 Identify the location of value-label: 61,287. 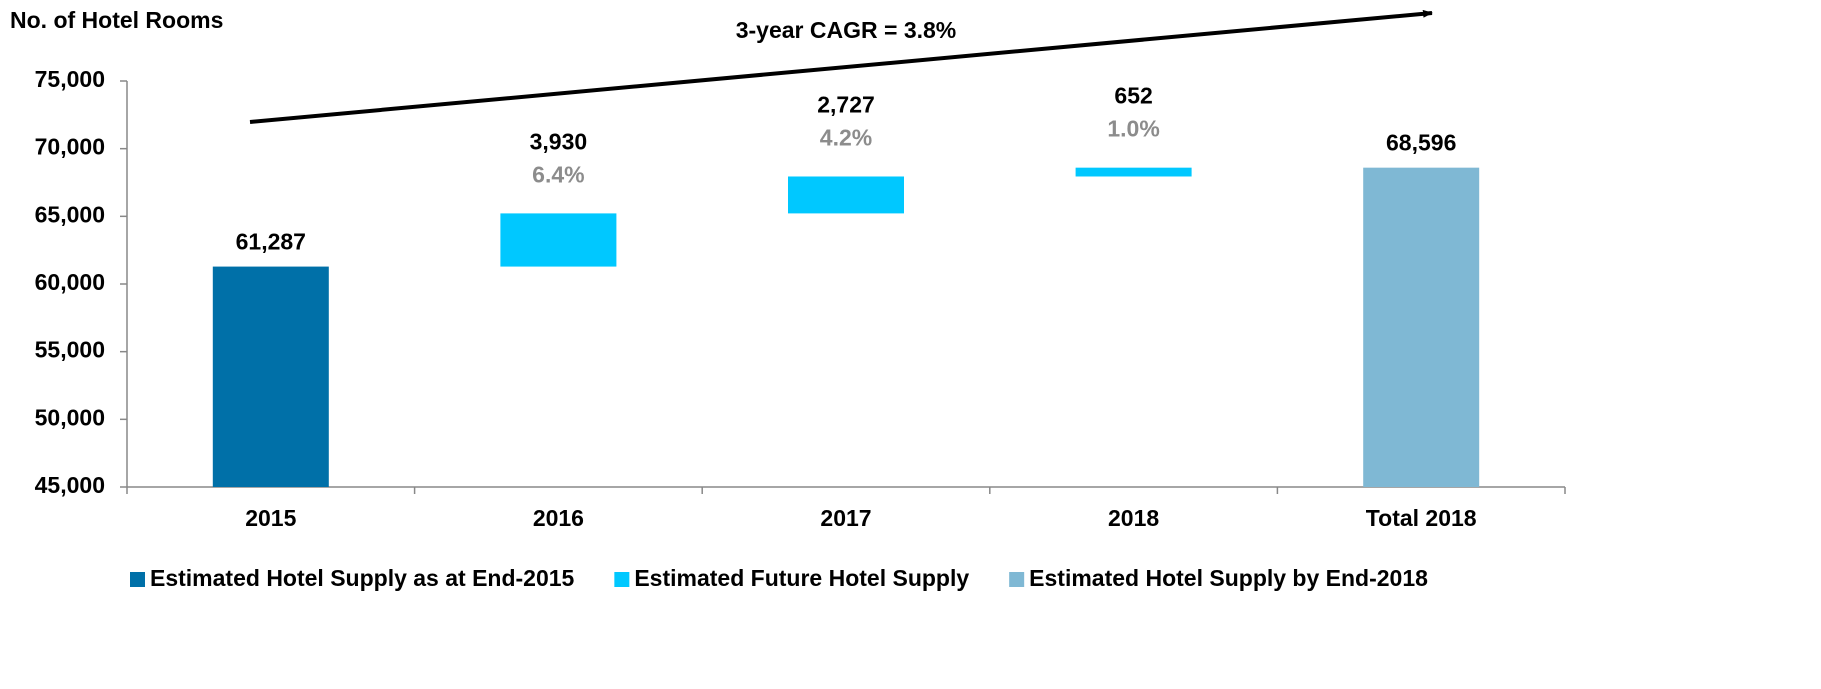
(271, 242).